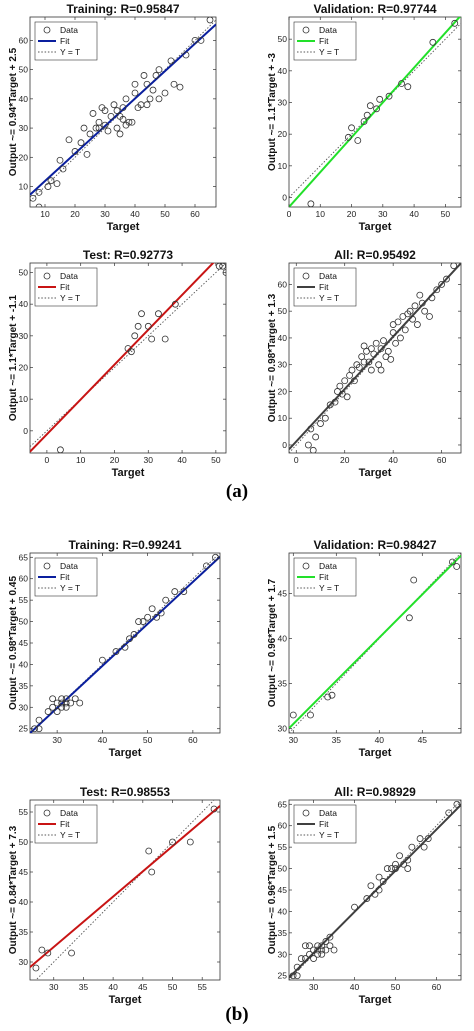 The image size is (474, 1031). Describe the element at coordinates (24, 812) in the screenshot. I see `y-tick-label: 55` at that location.